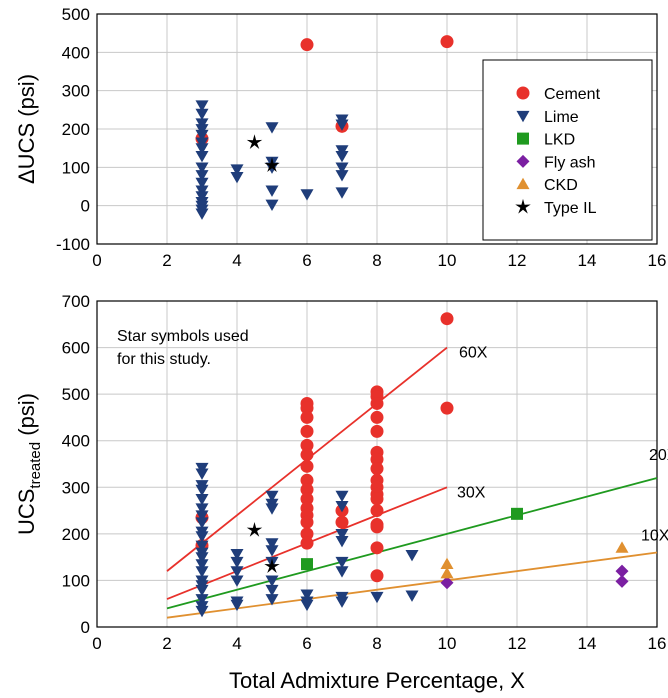 The image size is (668, 698). Describe the element at coordinates (517, 643) in the screenshot. I see `x-tick-label: 12` at that location.